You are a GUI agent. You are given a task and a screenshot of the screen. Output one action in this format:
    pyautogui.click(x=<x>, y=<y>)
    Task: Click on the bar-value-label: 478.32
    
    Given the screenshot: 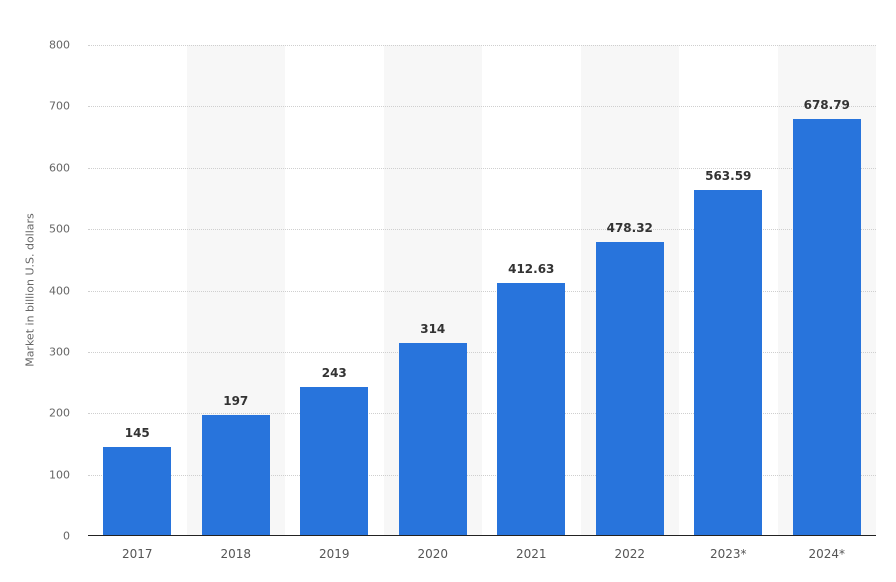 What is the action you would take?
    pyautogui.click(x=629, y=228)
    